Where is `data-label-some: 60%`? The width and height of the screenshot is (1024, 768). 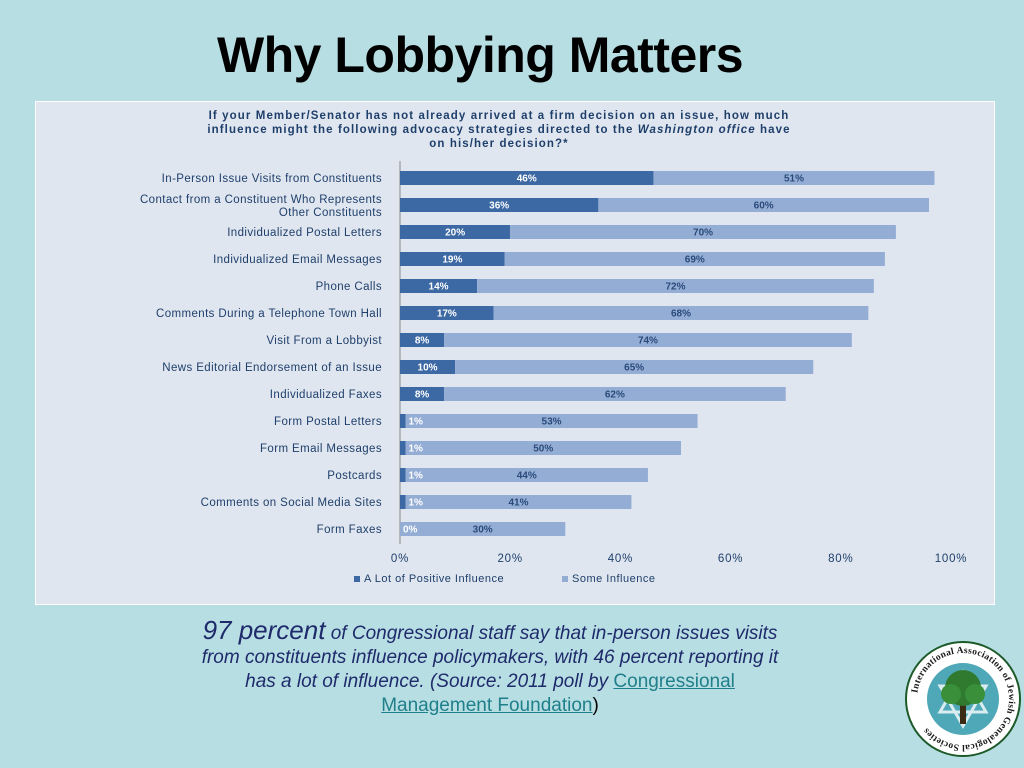 data-label-some: 60% is located at coordinates (764, 206).